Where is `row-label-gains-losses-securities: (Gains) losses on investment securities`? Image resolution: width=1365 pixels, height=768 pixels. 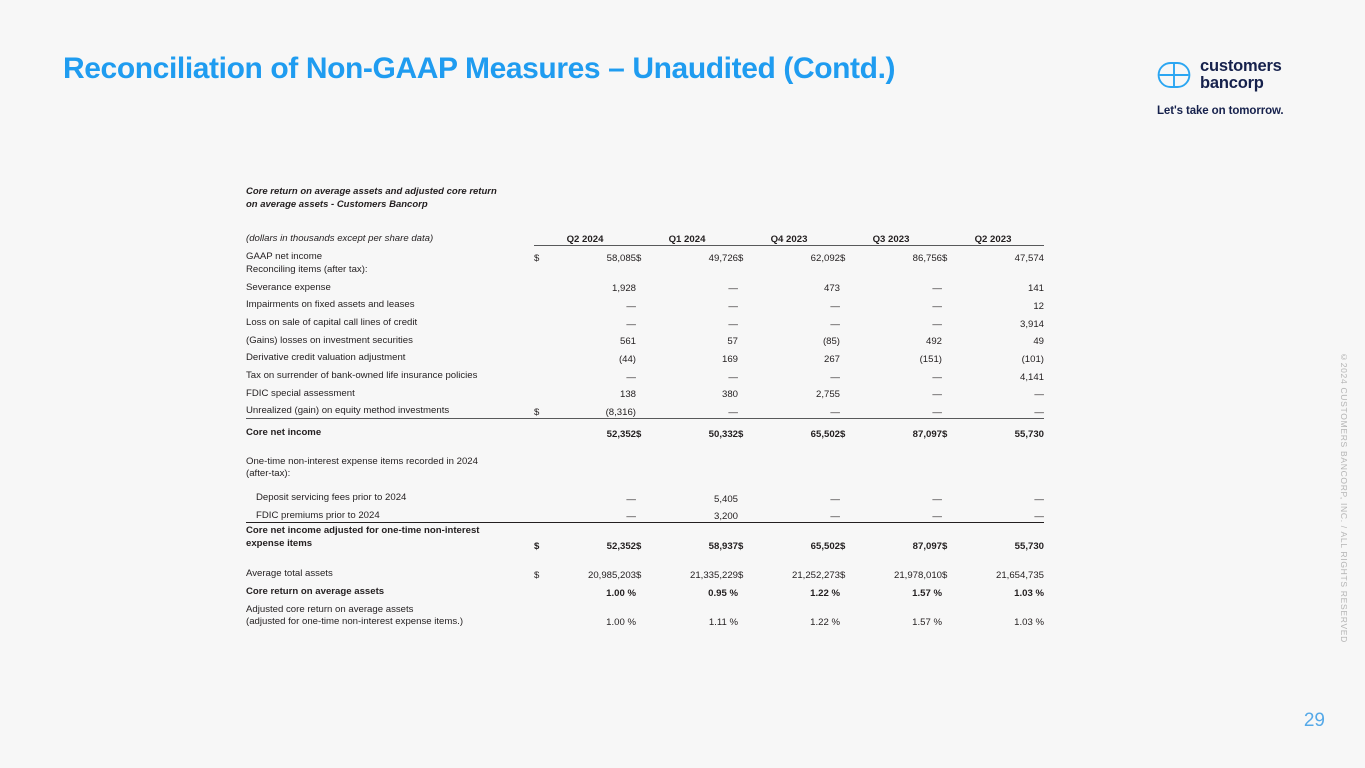
row-label-gains-losses-securities: (Gains) losses on investment securities is located at coordinates (329, 340).